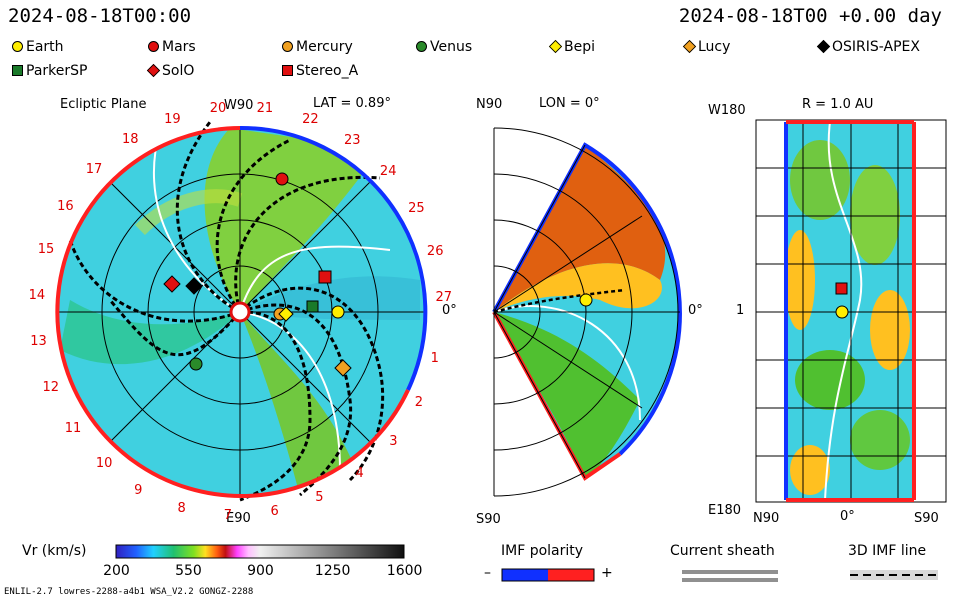 The height and width of the screenshot is (600, 960). What do you see at coordinates (218, 109) in the screenshot?
I see `longitude-number: 20` at bounding box center [218, 109].